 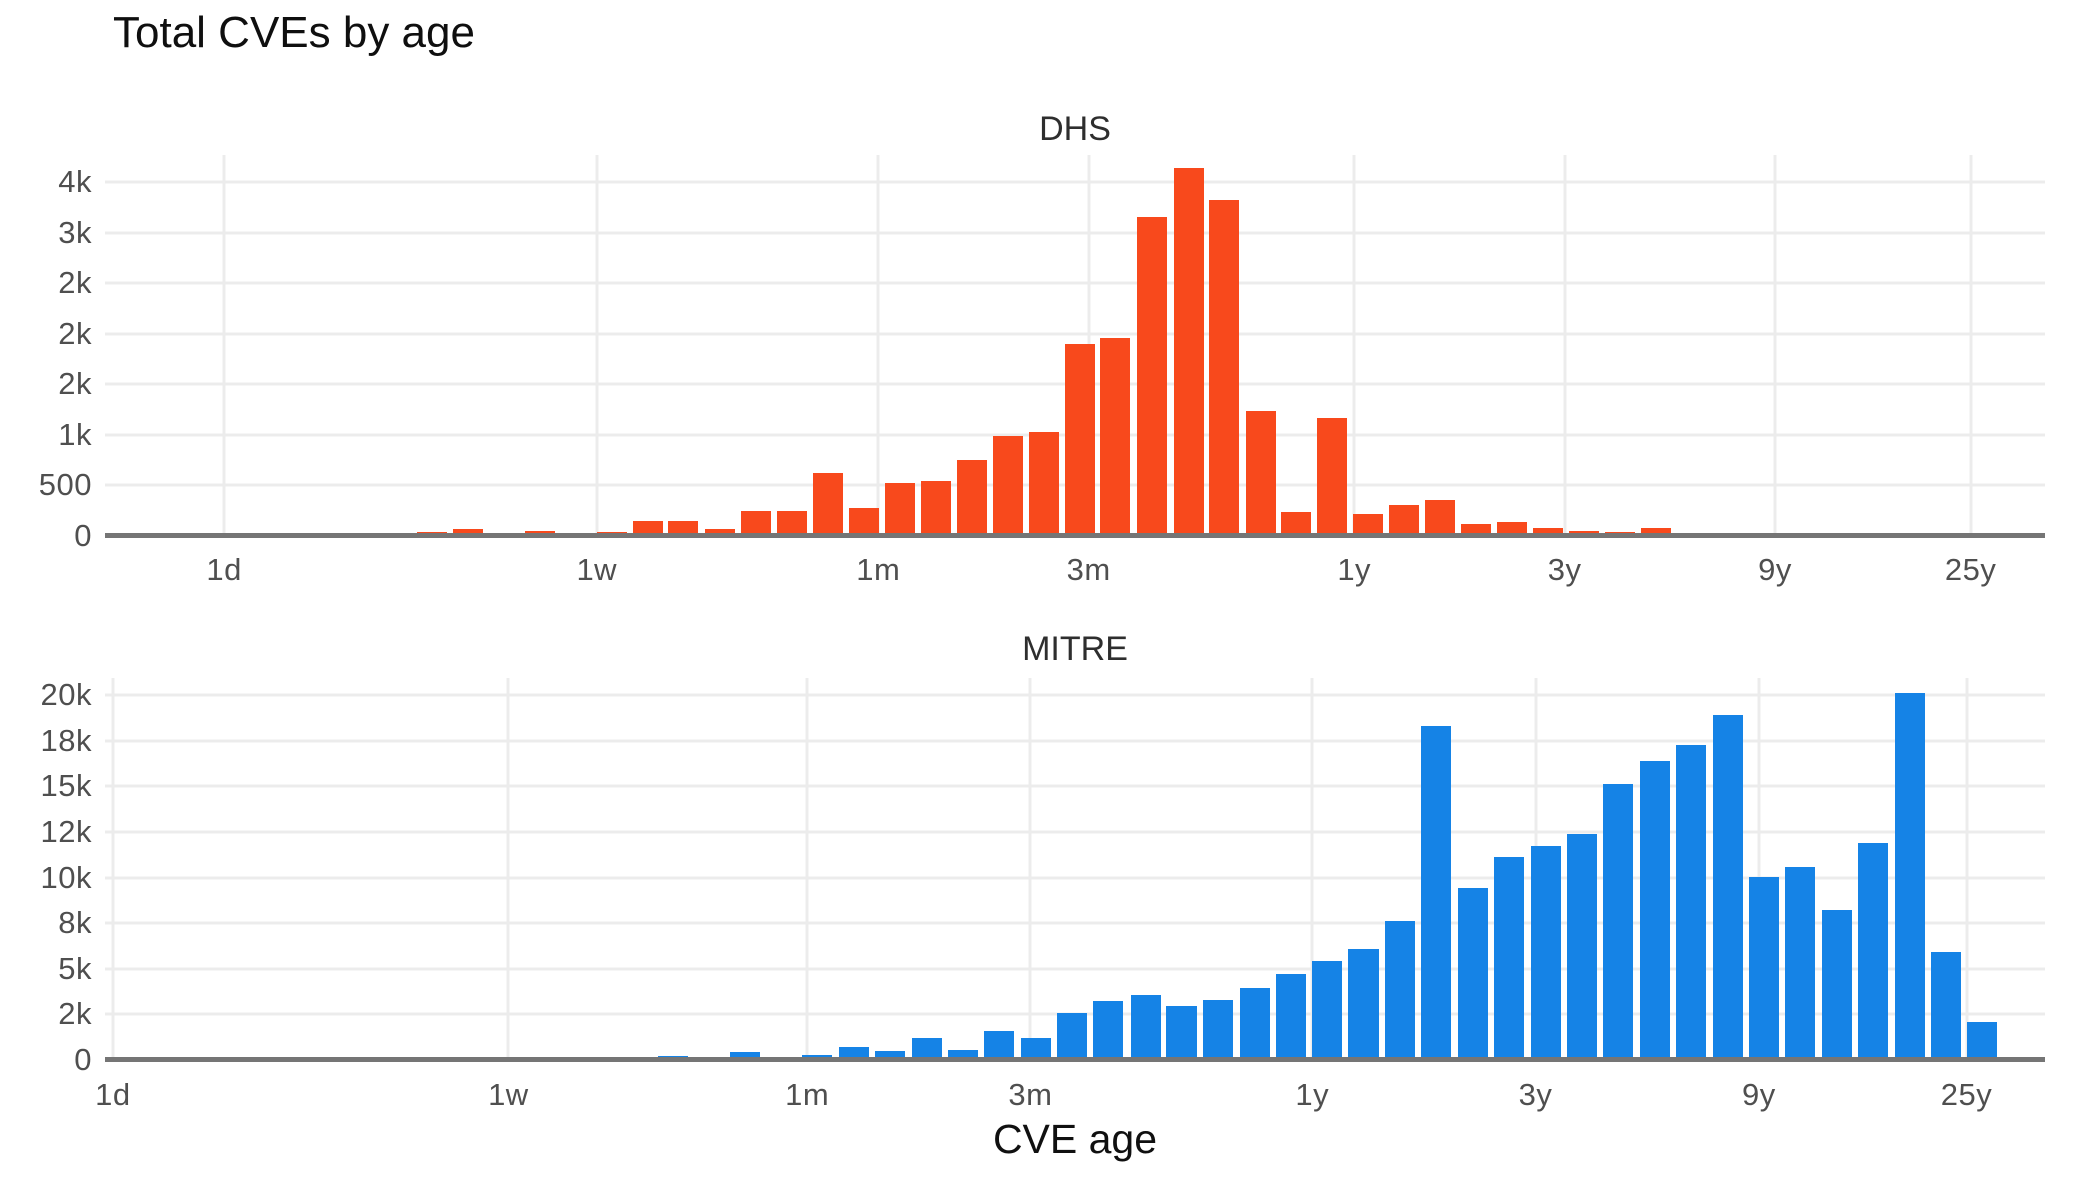 What do you see at coordinates (1075, 129) in the screenshot?
I see `facet-title: DHS` at bounding box center [1075, 129].